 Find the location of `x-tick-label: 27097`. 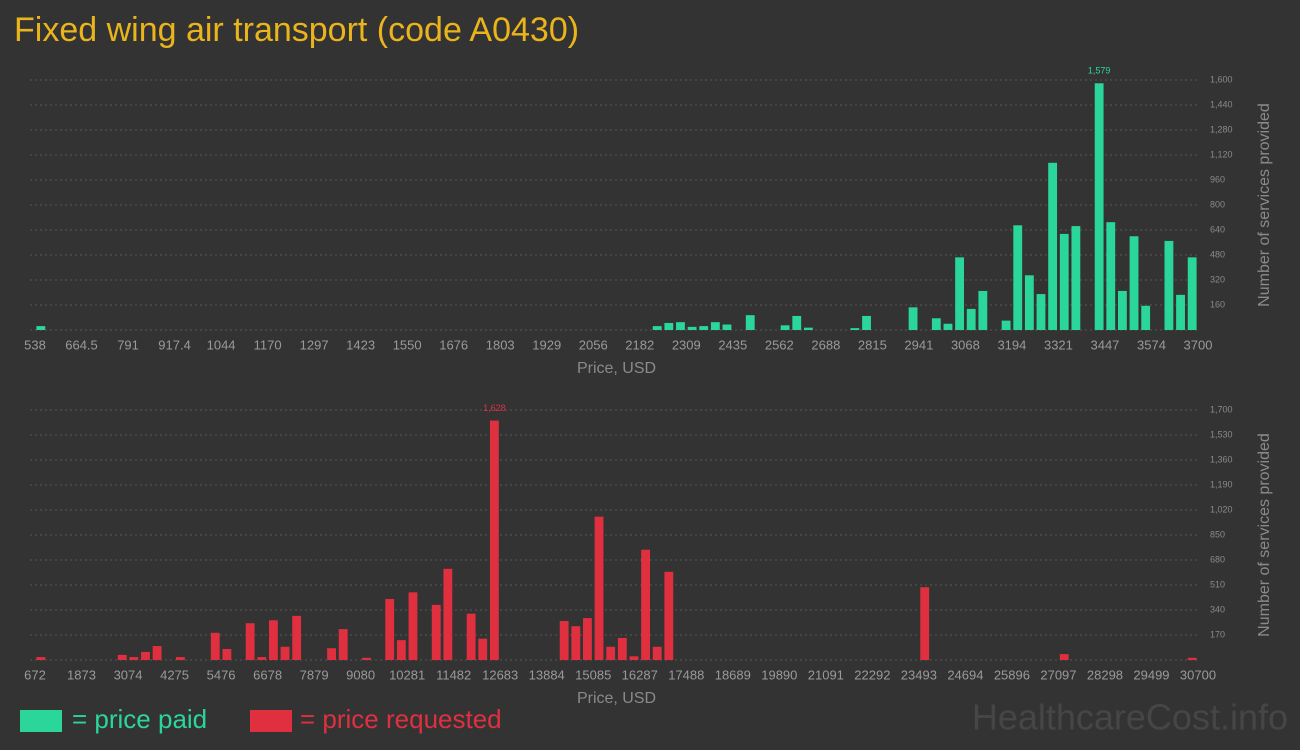

x-tick-label: 27097 is located at coordinates (1058, 674).